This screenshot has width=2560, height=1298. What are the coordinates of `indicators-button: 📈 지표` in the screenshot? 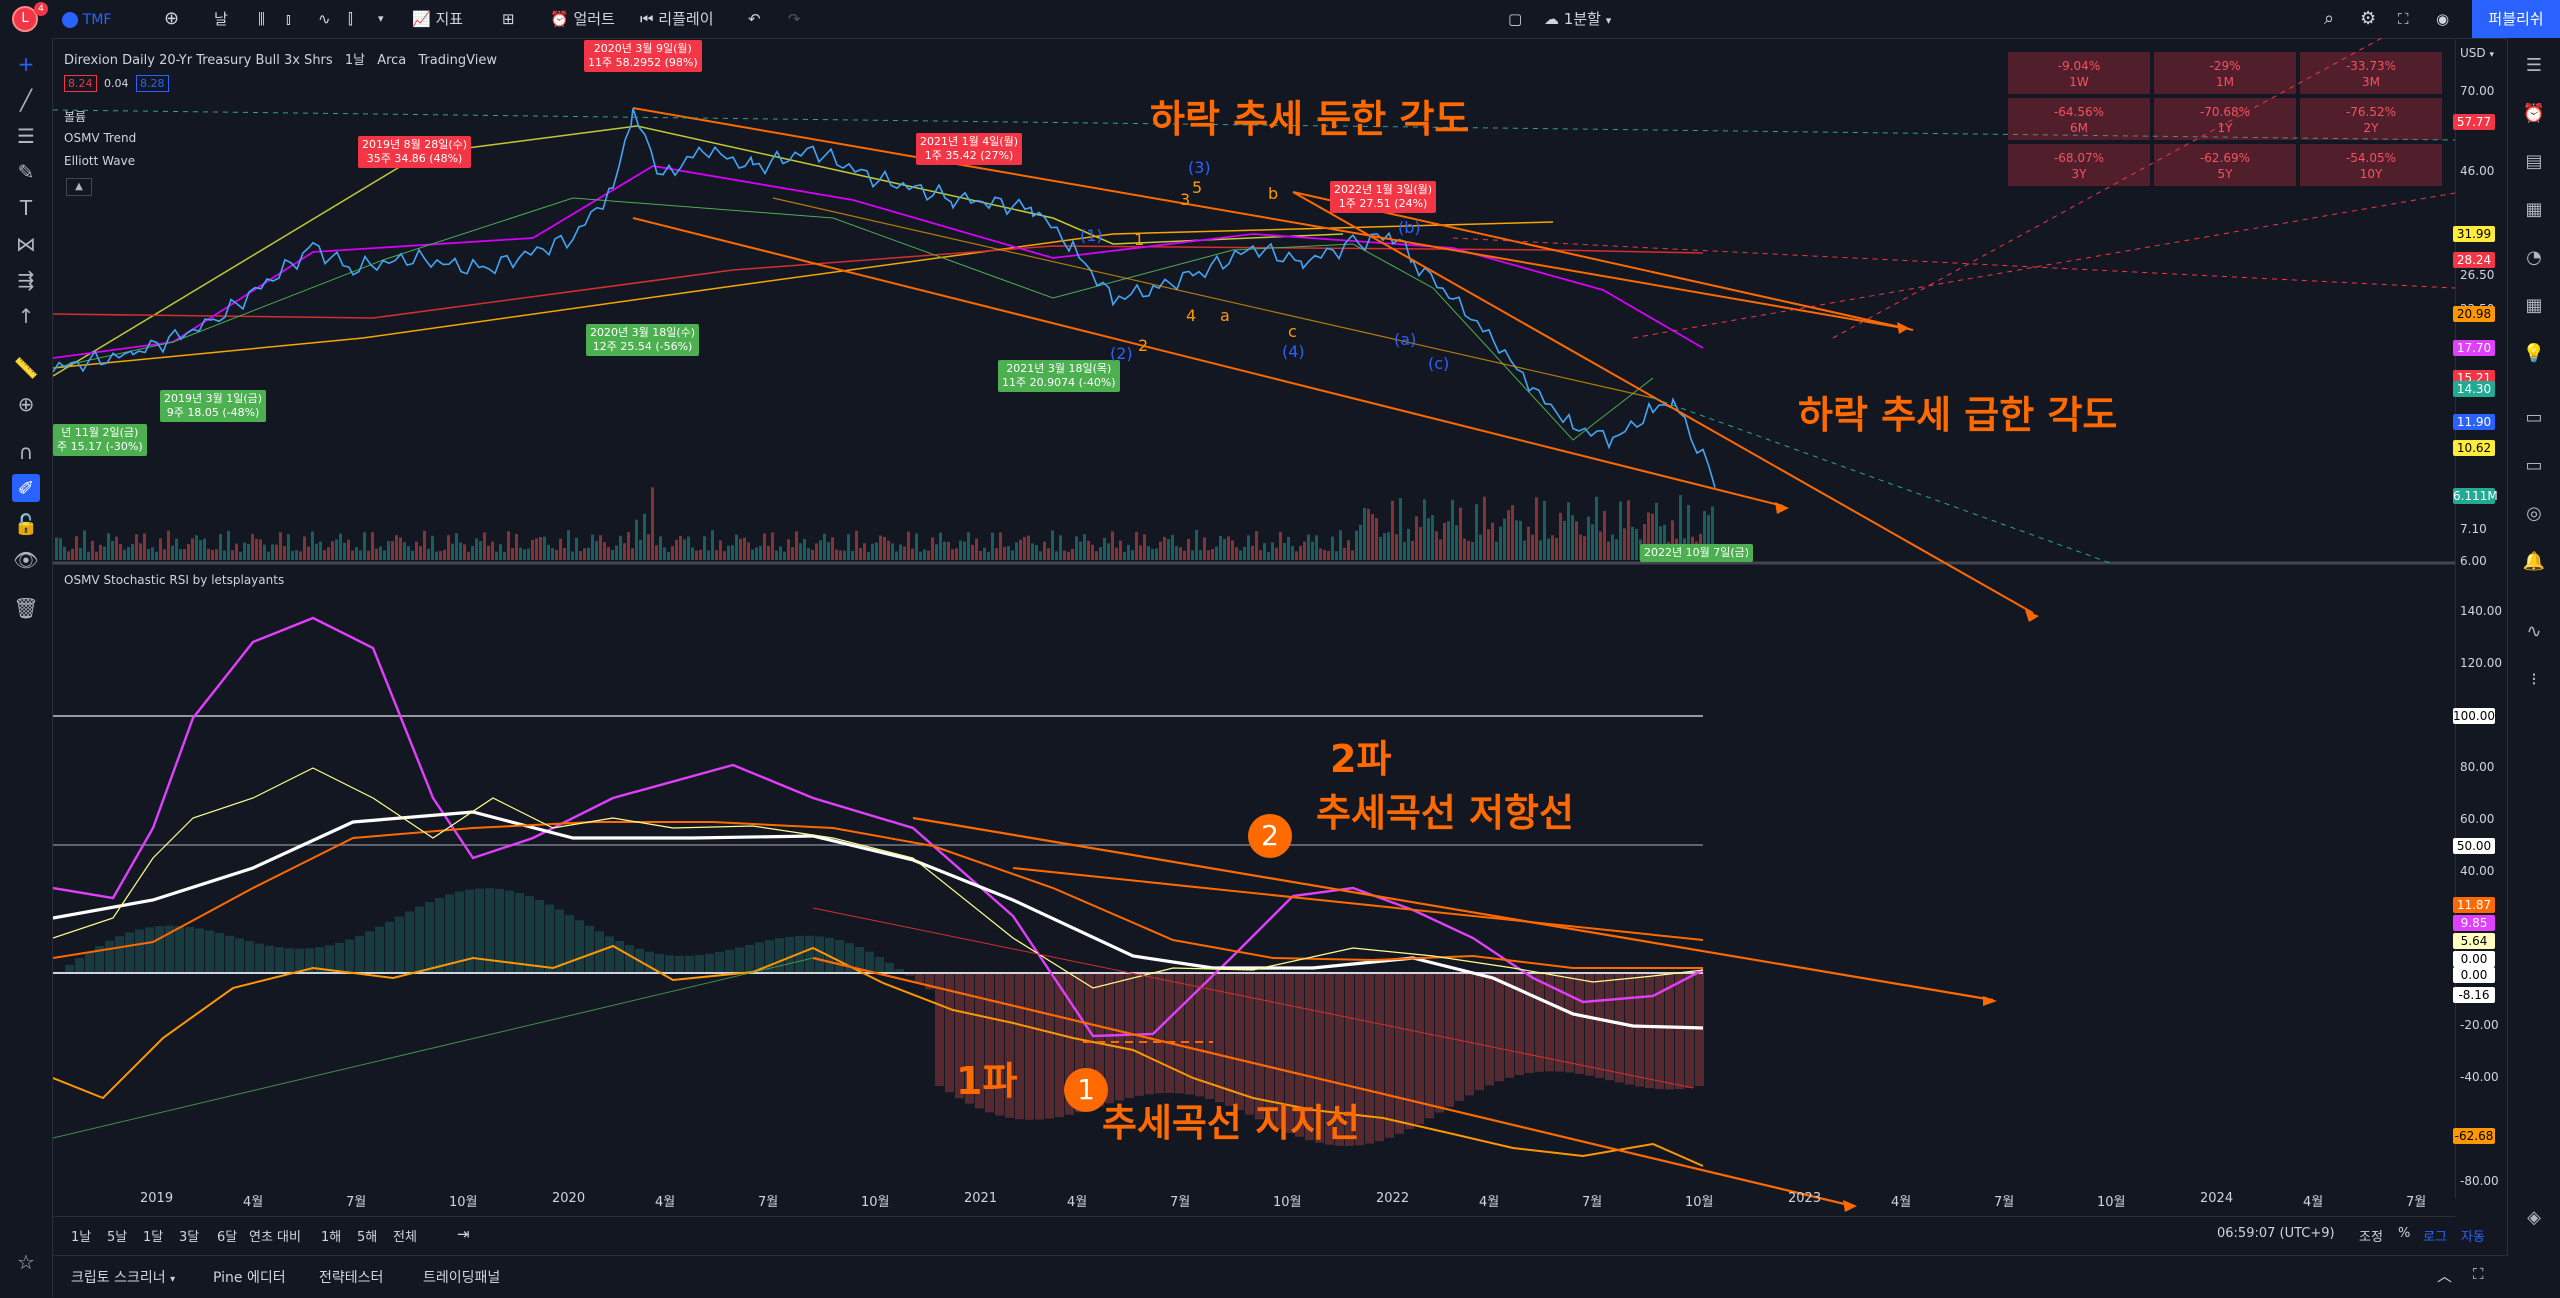 It's located at (437, 19).